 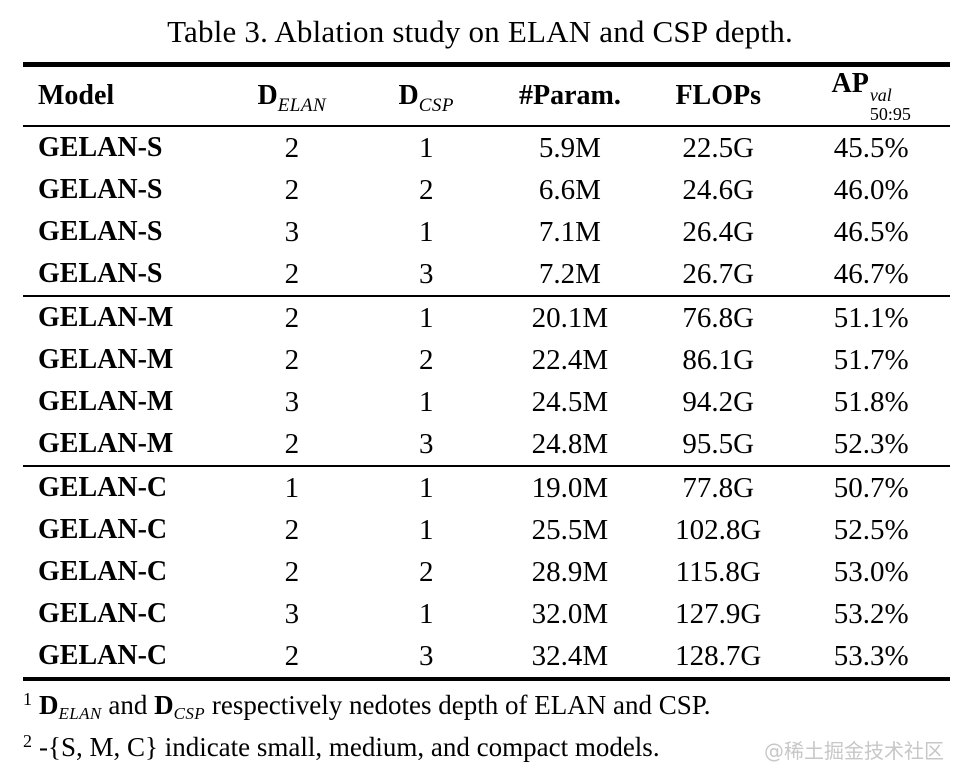 I want to click on column-header-ap: AP val 50:95, so click(x=871, y=96).